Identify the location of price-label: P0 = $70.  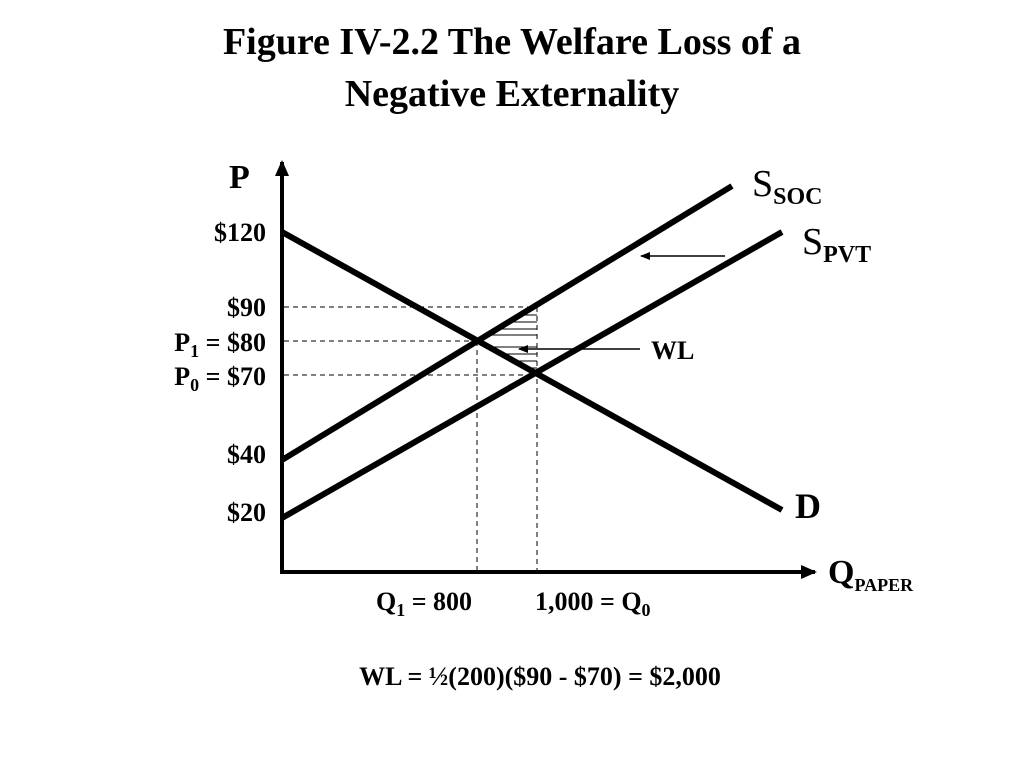
(220, 378).